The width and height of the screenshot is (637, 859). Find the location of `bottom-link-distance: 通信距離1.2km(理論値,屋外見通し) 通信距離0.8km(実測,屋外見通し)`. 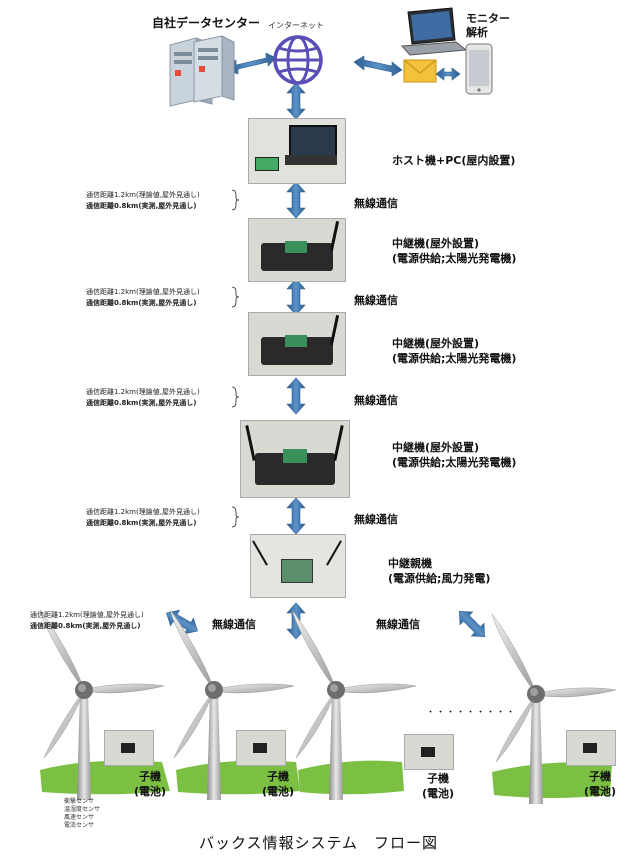

bottom-link-distance: 通信距離1.2km(理論値,屋外見通し) 通信距離0.8km(実測,屋外見通し) is located at coordinates (87, 621).